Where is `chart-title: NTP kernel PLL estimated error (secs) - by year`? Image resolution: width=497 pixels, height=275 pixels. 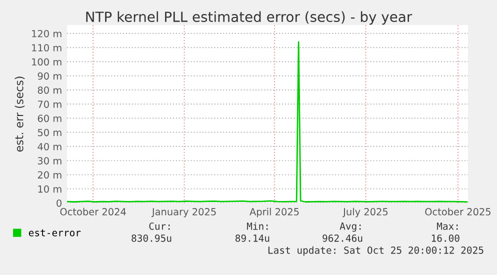
chart-title: NTP kernel PLL estimated error (secs) - by year is located at coordinates (249, 18).